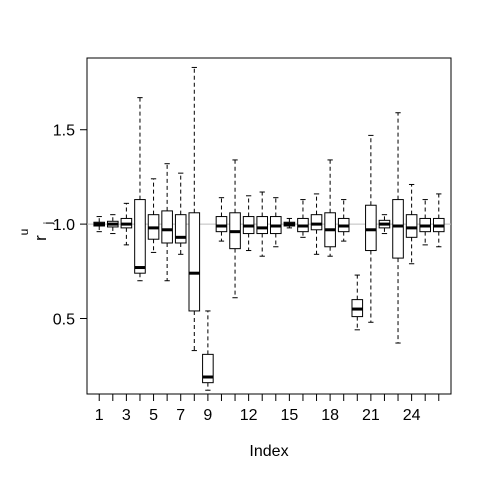 The width and height of the screenshot is (480, 480). Describe the element at coordinates (126, 415) in the screenshot. I see `x-tick-label: 3` at that location.